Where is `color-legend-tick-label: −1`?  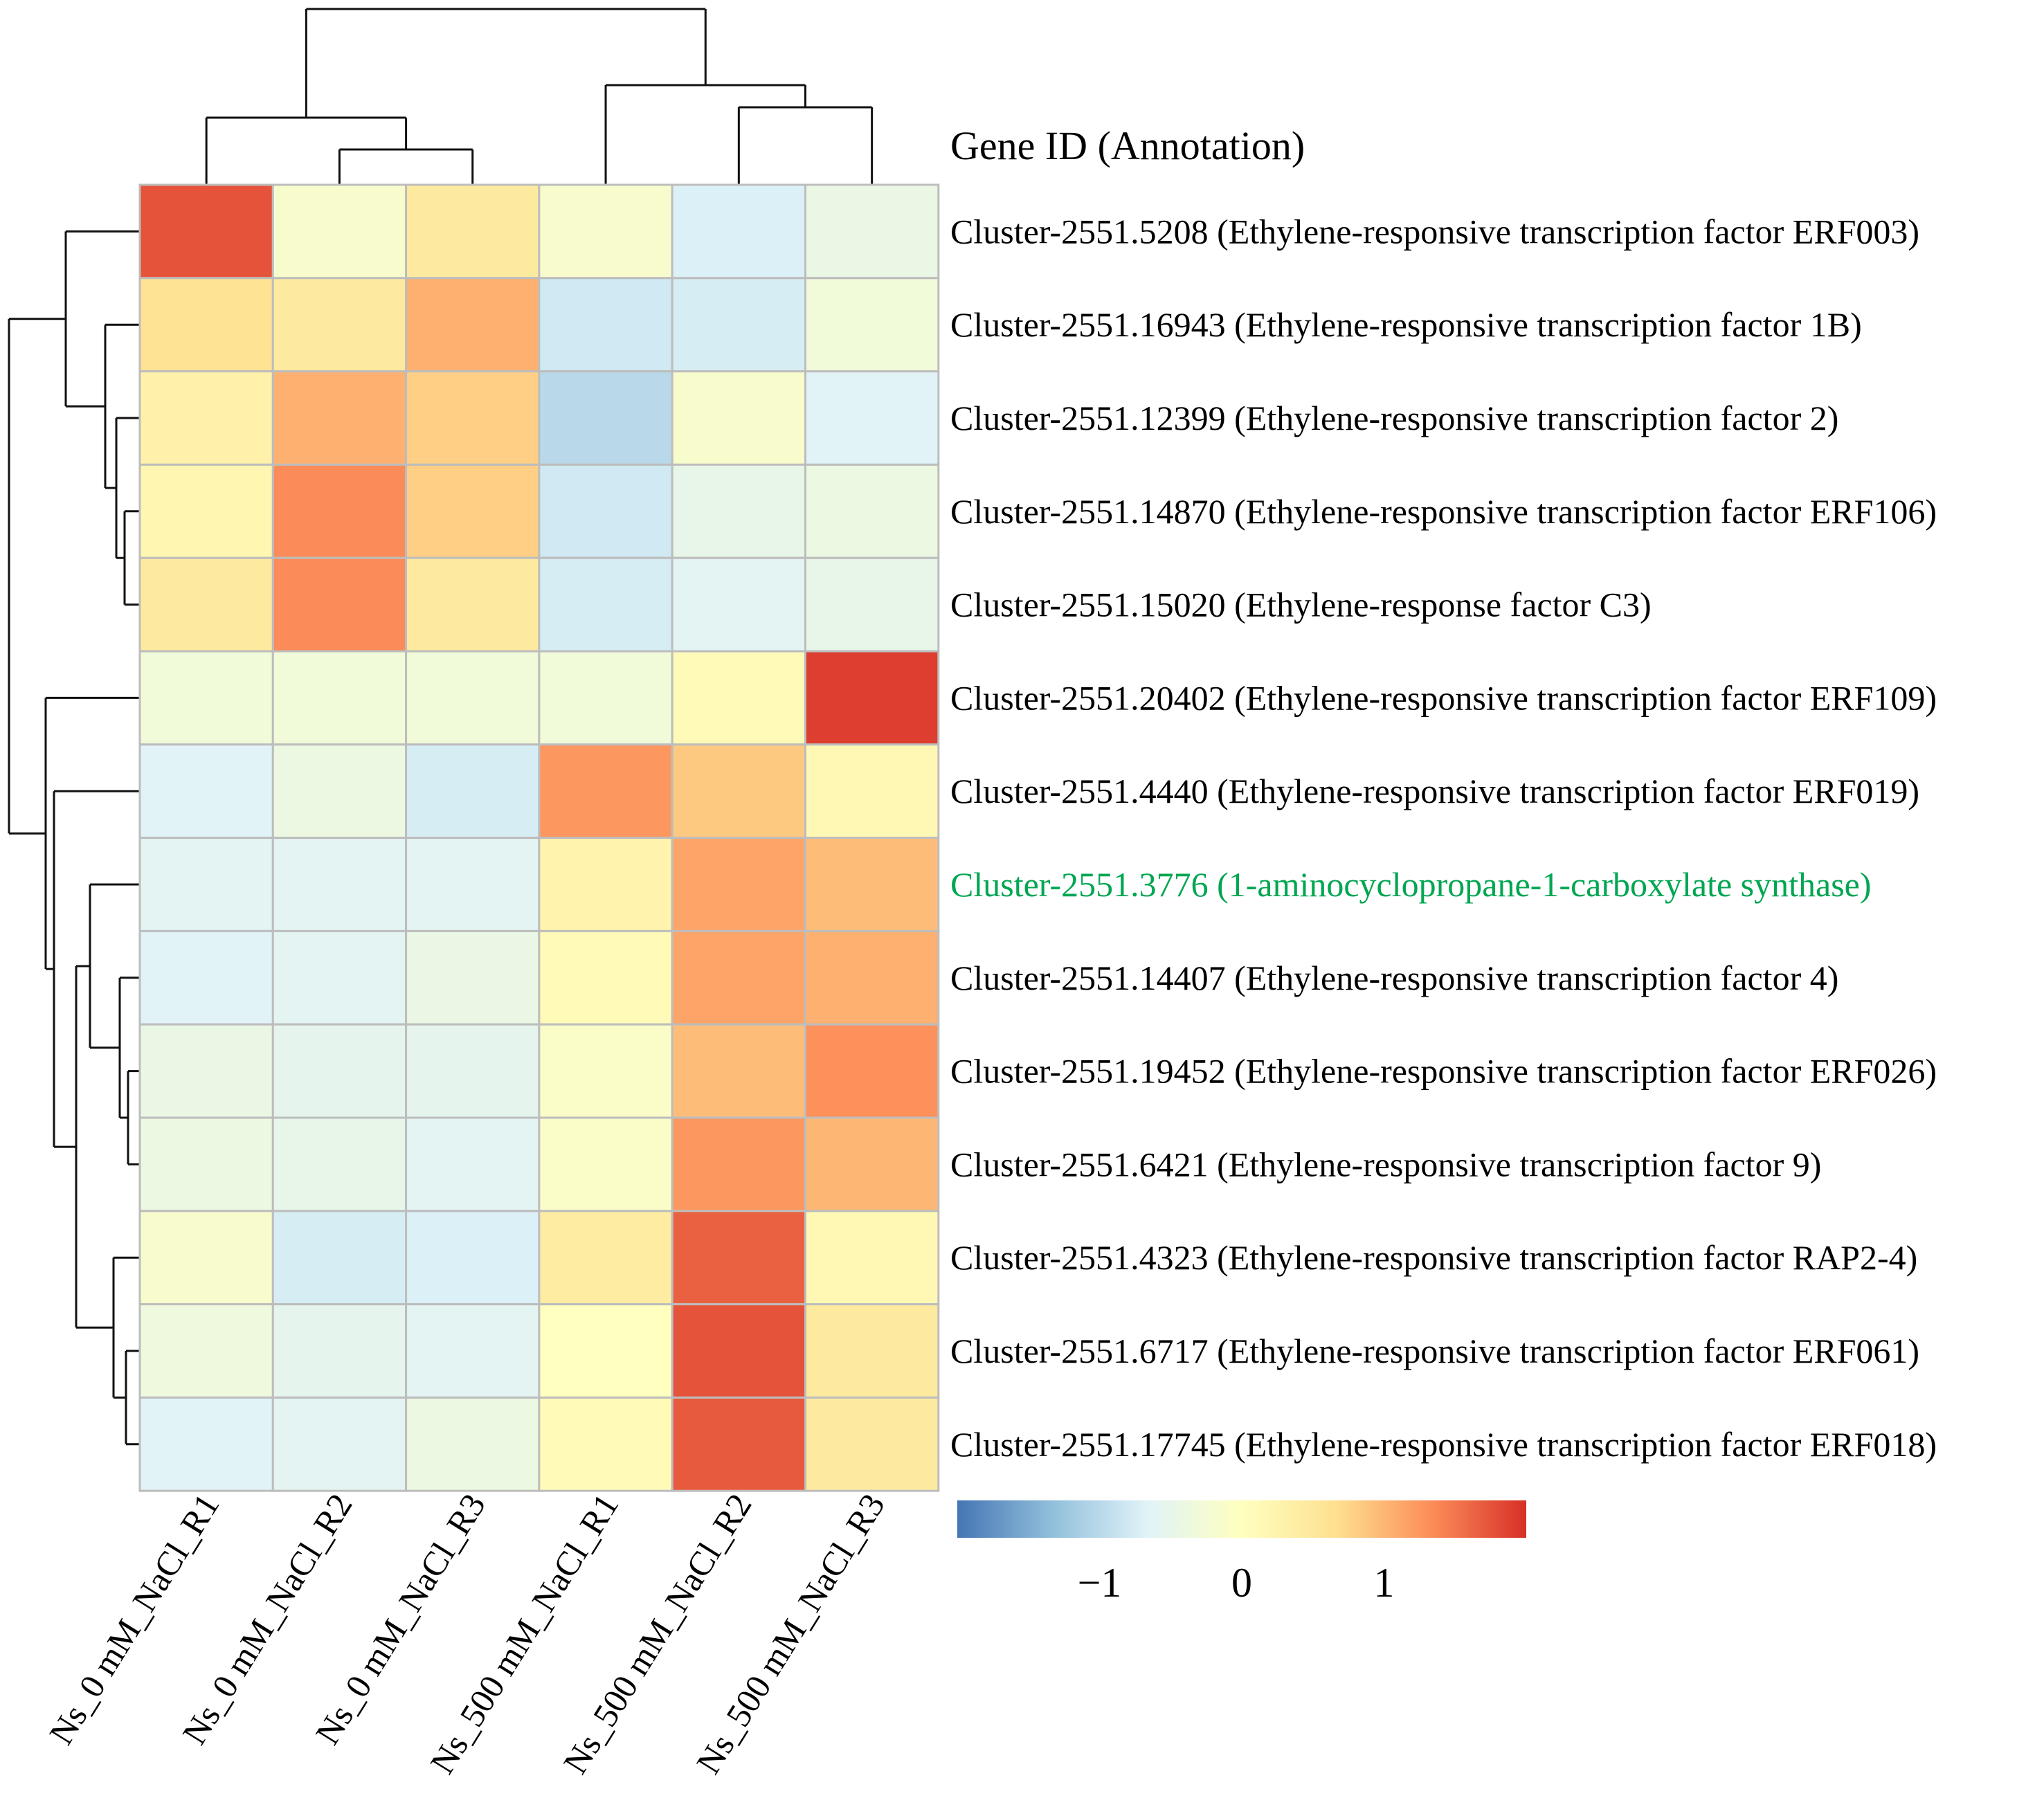
color-legend-tick-label: −1 is located at coordinates (1100, 1583).